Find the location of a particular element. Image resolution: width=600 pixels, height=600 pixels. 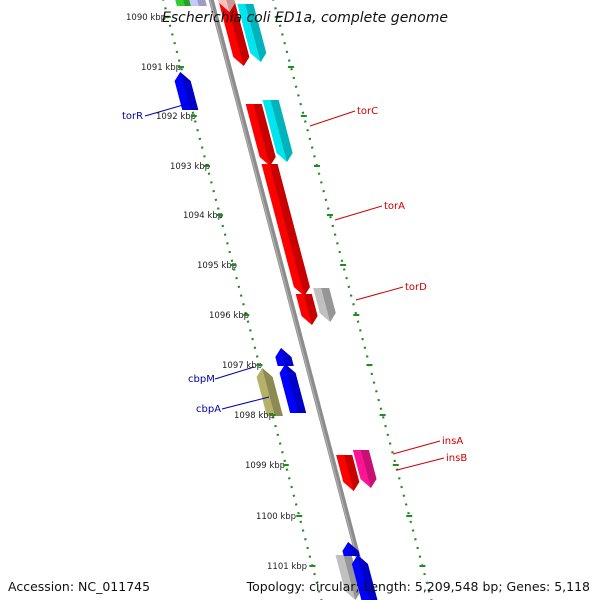

gene-feature-3-shade is located at coordinates (238, 33).